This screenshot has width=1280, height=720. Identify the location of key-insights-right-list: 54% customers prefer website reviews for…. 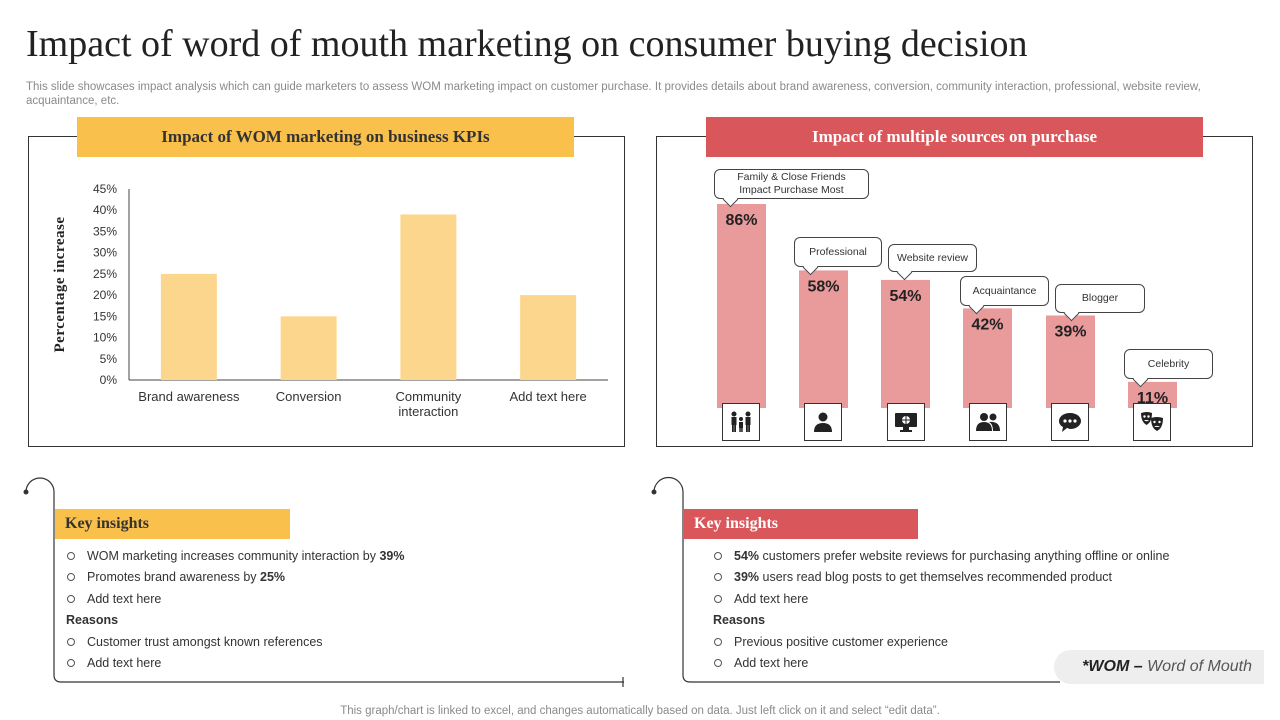
(983, 609).